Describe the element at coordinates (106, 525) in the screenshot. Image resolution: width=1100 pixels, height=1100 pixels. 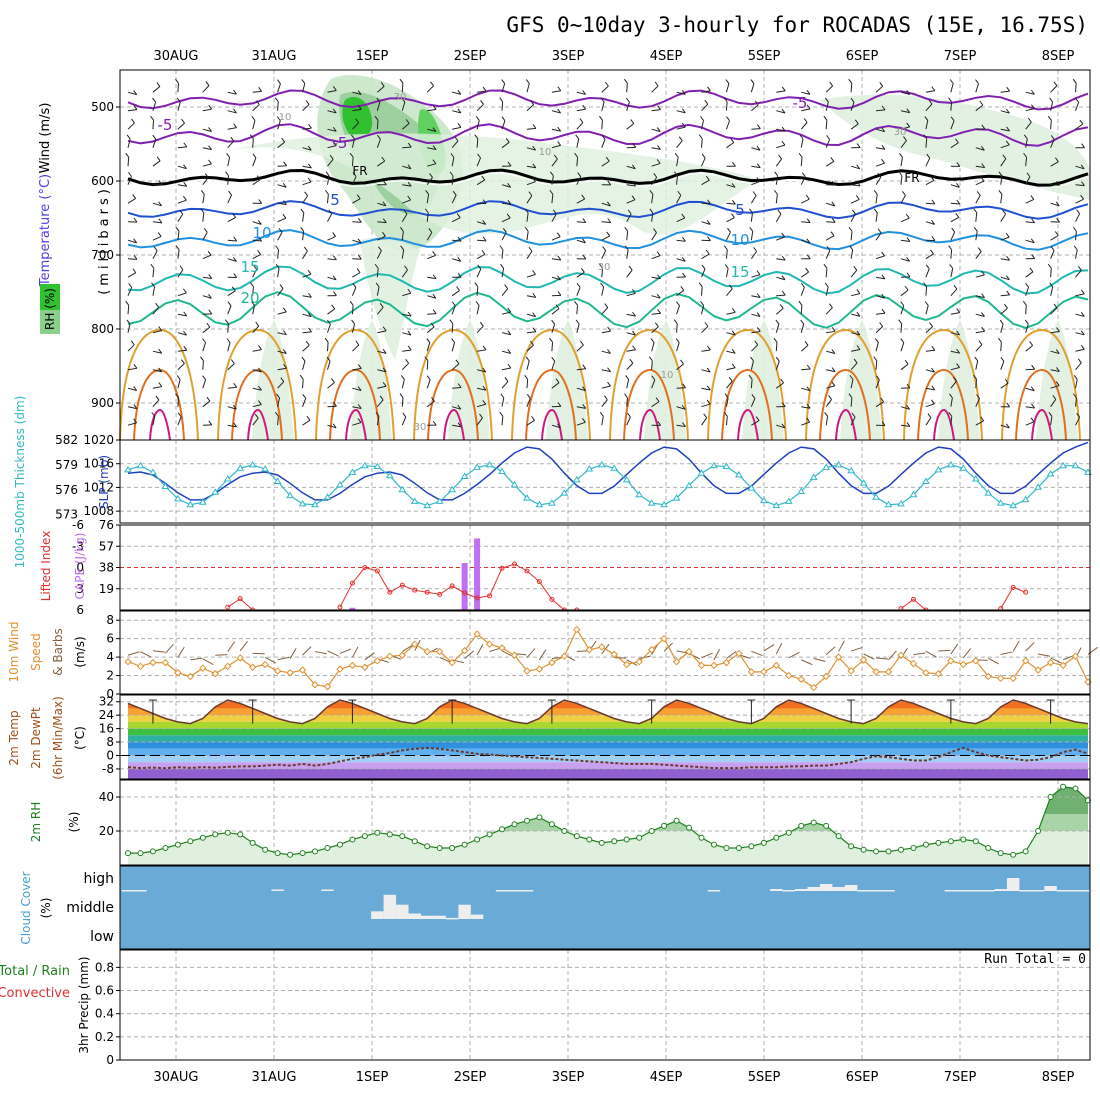
I see `cape-tick-label: 76` at that location.